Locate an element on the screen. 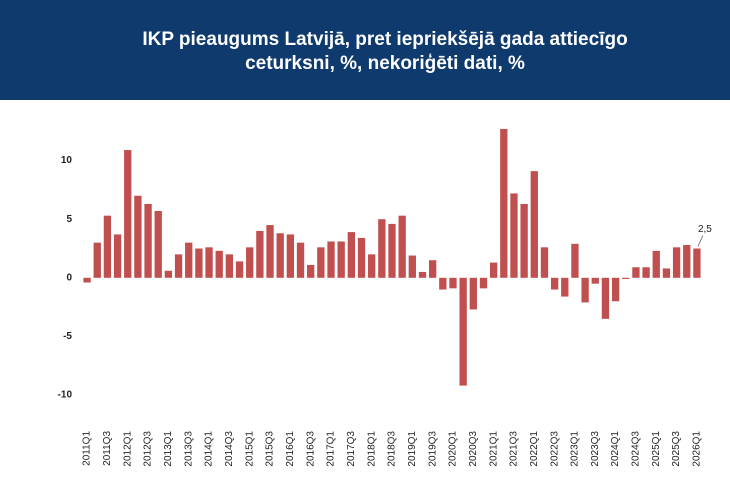  x-tick-label: 2017Q3 is located at coordinates (351, 449).